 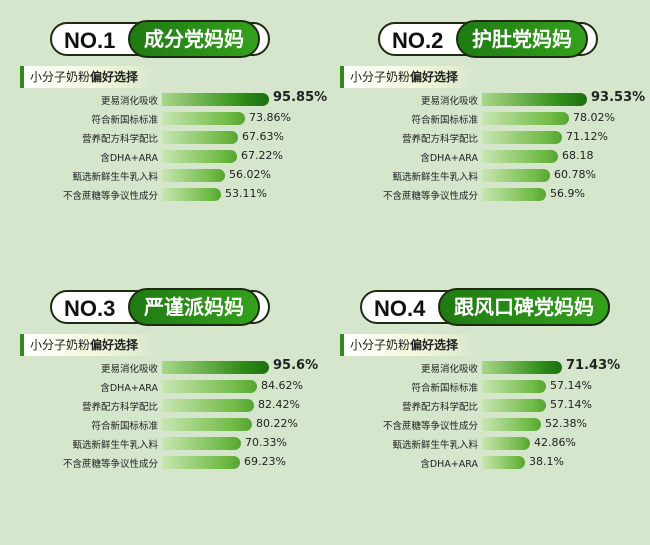 I want to click on rank-label: NO.2, so click(x=418, y=40).